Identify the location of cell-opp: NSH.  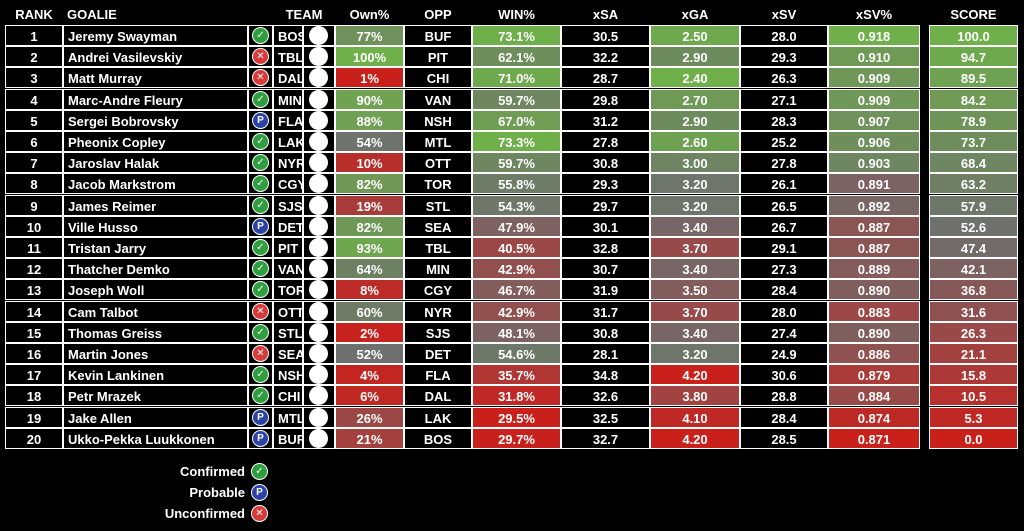
(438, 120).